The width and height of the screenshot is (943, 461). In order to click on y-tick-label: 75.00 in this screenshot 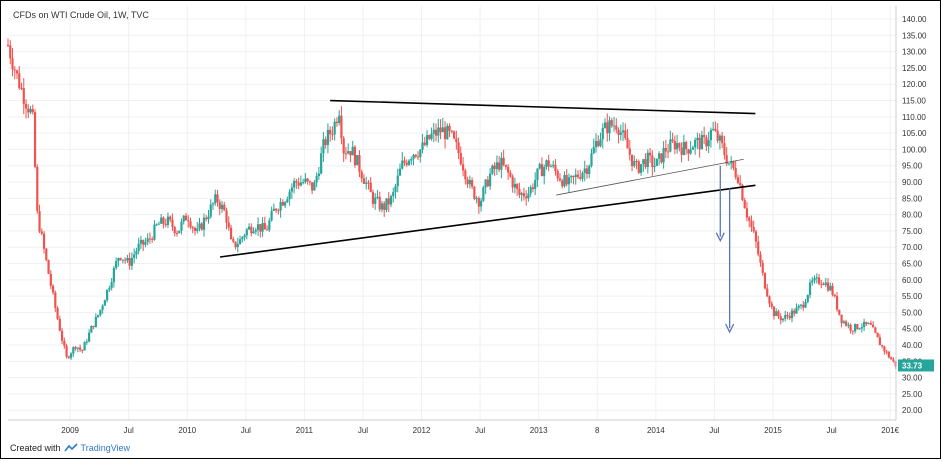, I will do `click(912, 231)`.